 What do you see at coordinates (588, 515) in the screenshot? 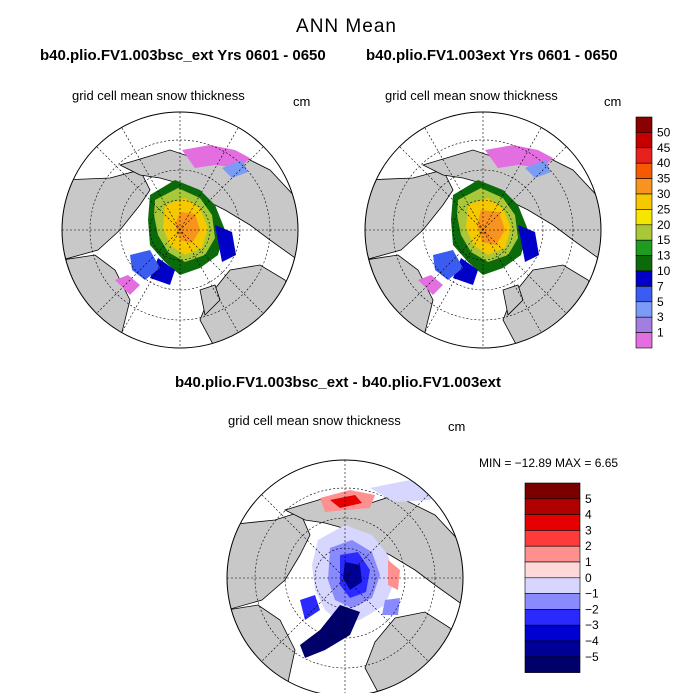
I see `colorbar-tick-label: 4` at bounding box center [588, 515].